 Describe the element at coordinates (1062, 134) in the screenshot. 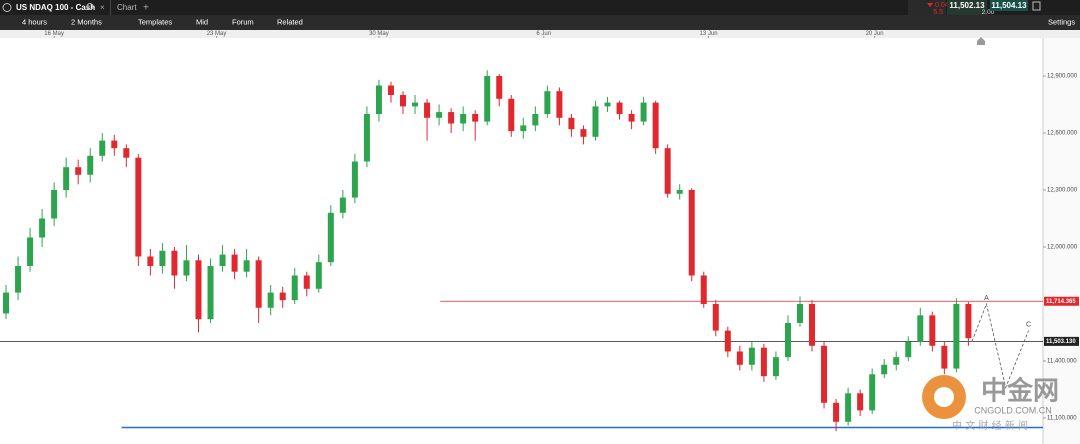

I see `y-tick-label: 12,600.000` at that location.